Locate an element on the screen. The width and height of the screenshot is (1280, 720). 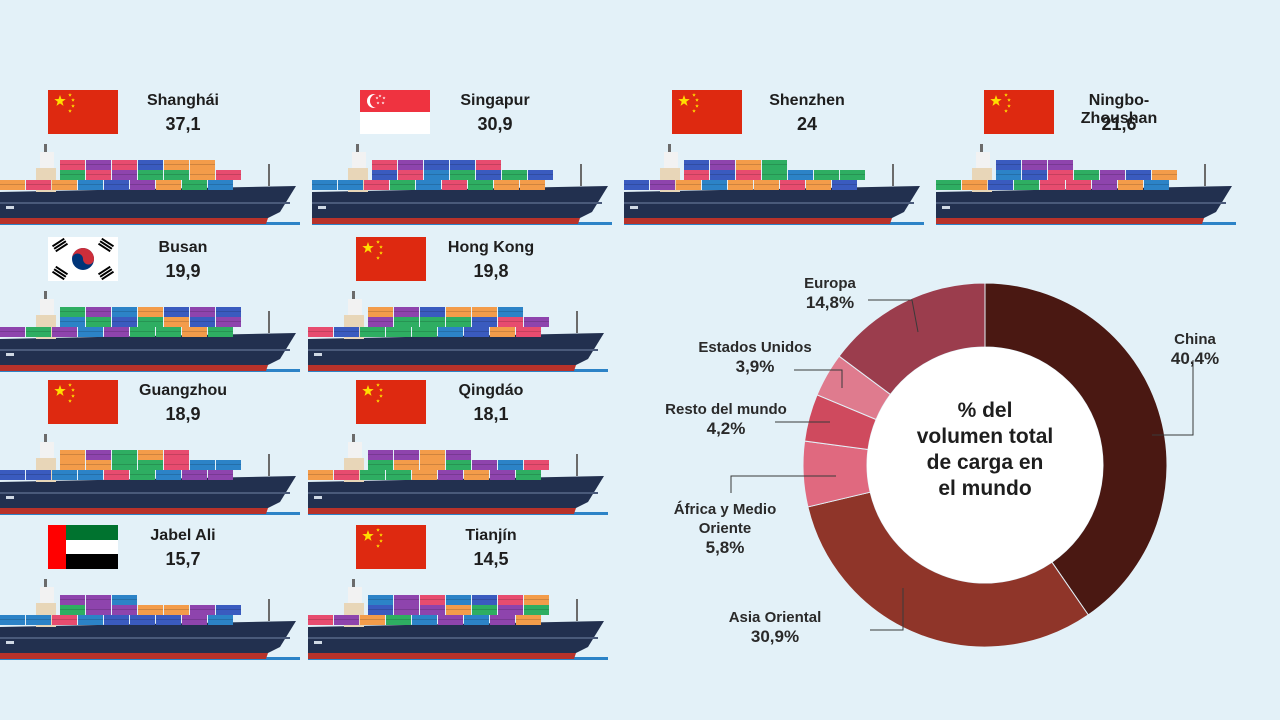
port-name: Tianjín is located at coordinates (491, 535).